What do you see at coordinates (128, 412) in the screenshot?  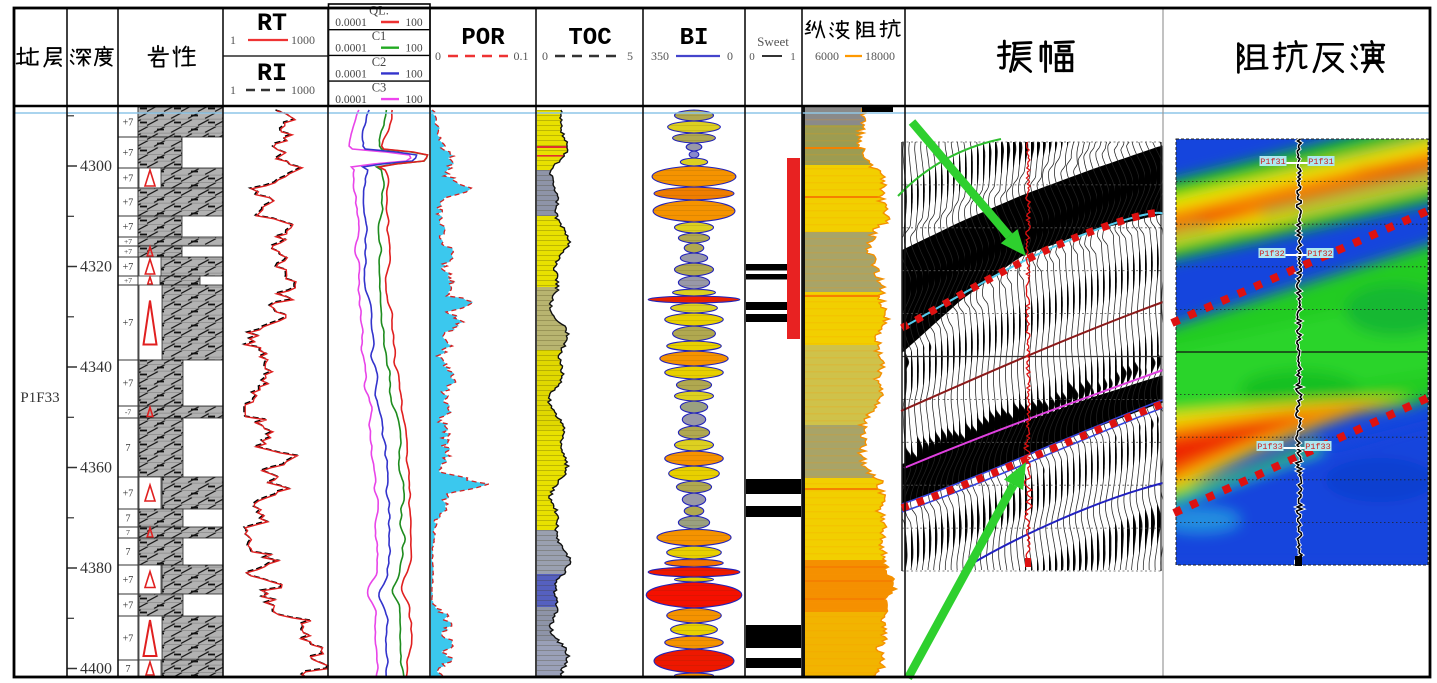 I see `svg-text: -7` at bounding box center [128, 412].